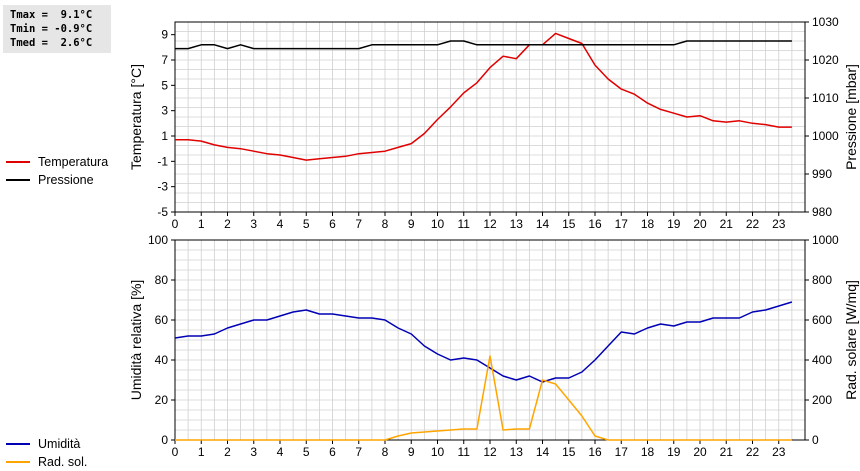 The image size is (860, 471). I want to click on y-tick-label-left: 7, so click(164, 60).